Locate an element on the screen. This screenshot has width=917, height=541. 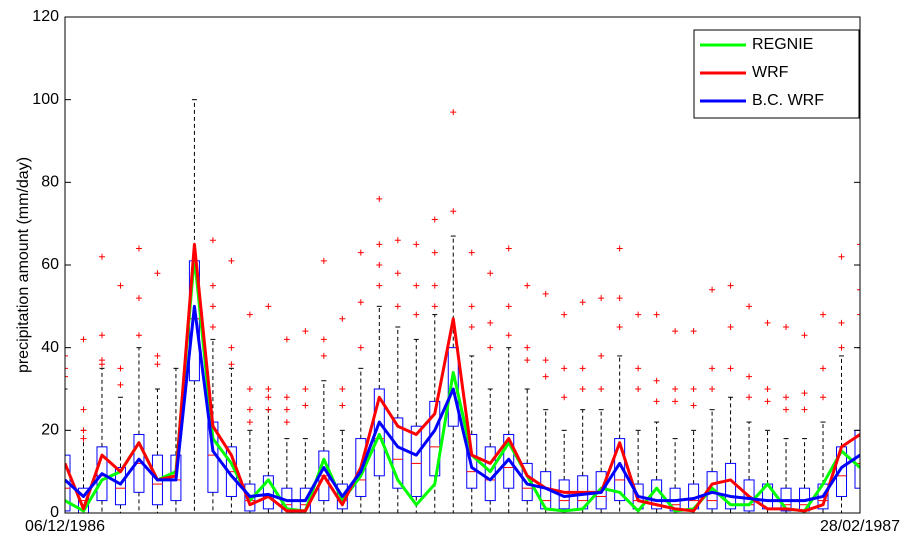
y-tick-label: 40 is located at coordinates (50, 347).